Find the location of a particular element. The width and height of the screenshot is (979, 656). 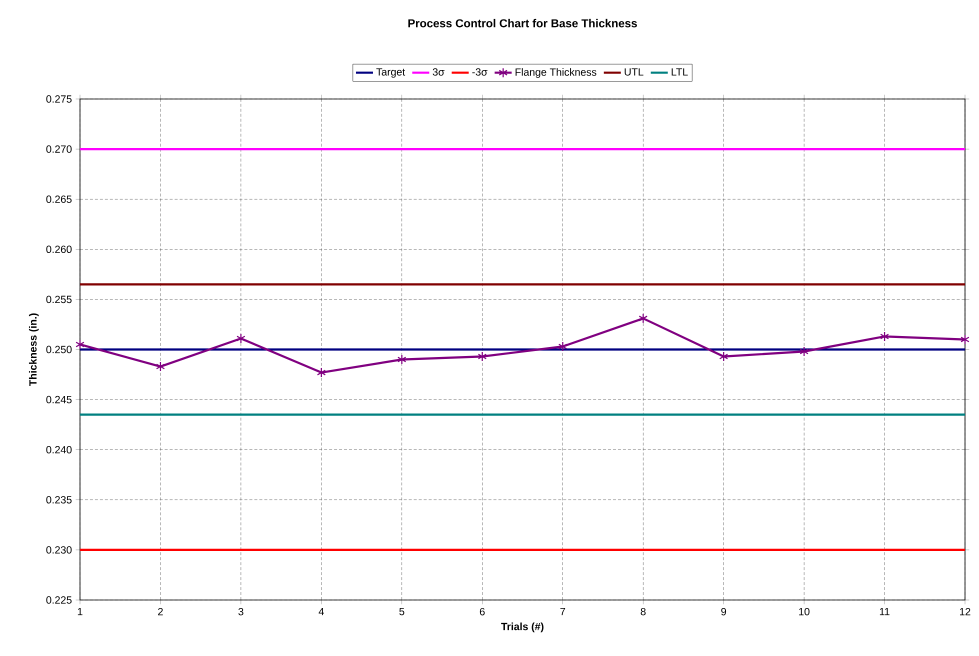

x-tick-label: 10 is located at coordinates (804, 612).